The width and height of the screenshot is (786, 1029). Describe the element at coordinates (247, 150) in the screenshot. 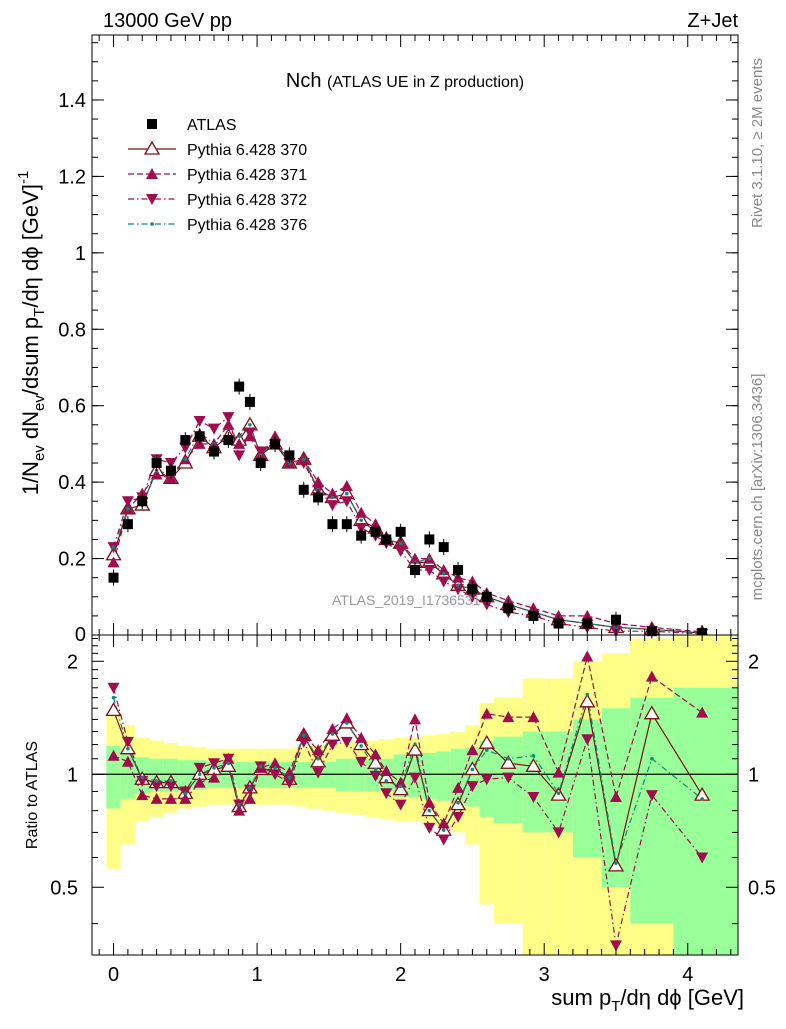

I see `legend-label: Pythia 6.428 370` at that location.